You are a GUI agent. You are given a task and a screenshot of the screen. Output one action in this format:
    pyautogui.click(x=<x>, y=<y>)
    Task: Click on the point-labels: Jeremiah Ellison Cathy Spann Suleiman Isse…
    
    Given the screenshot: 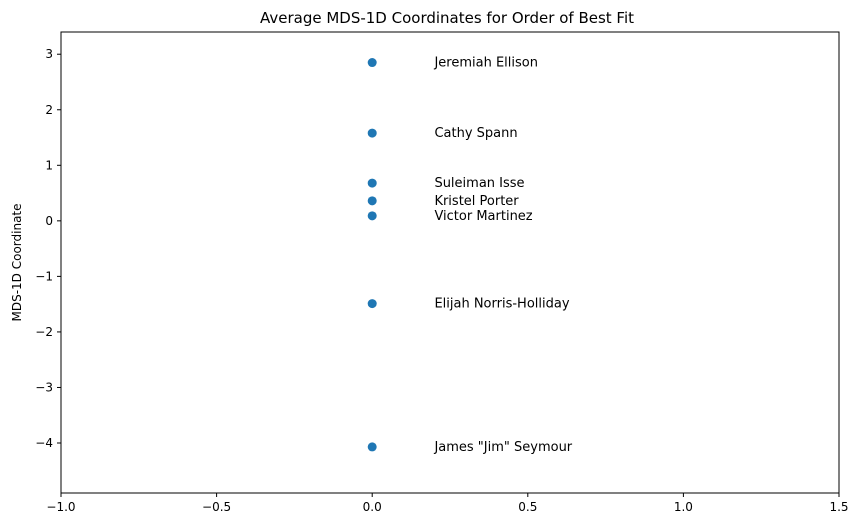 What is the action you would take?
    pyautogui.click(x=502, y=255)
    